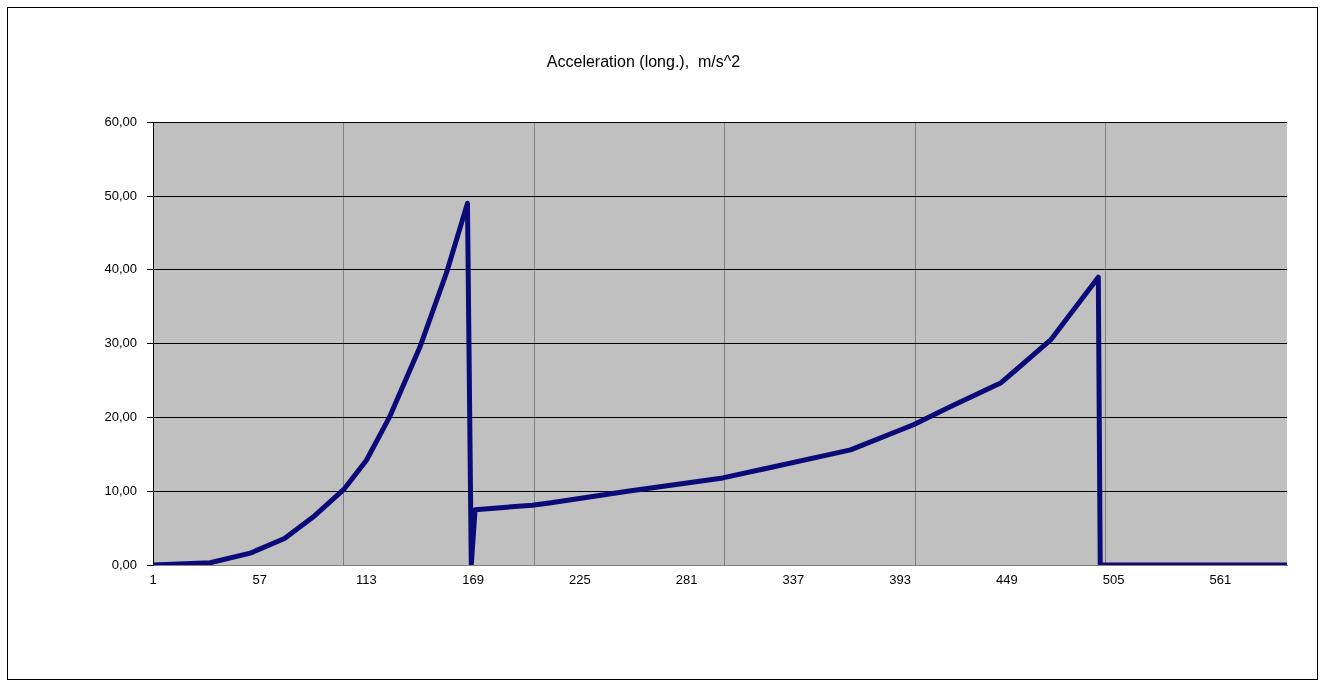 The width and height of the screenshot is (1328, 686). What do you see at coordinates (259, 580) in the screenshot?
I see `x-tick-label: 57` at bounding box center [259, 580].